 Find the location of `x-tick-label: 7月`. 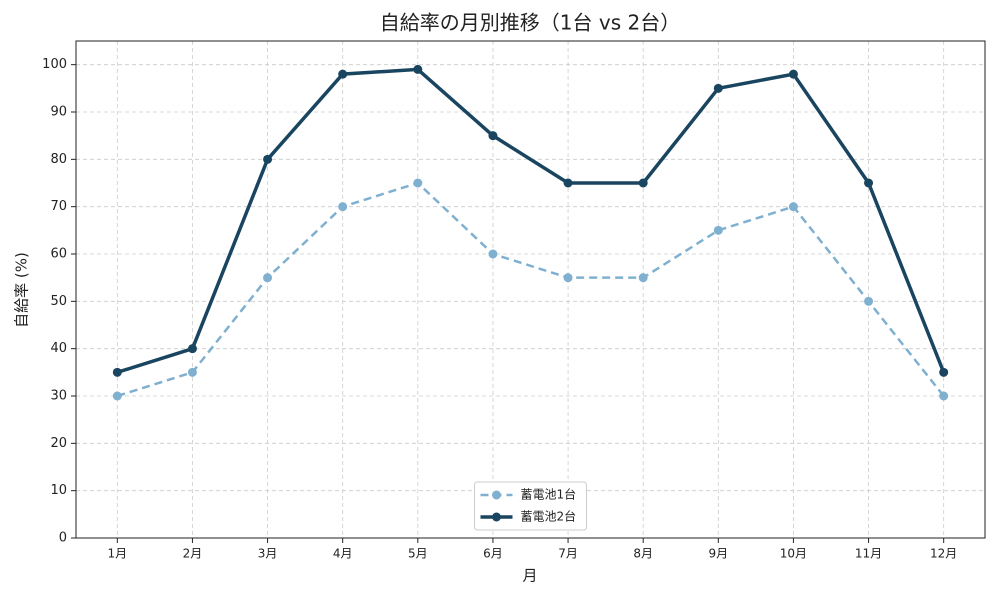

x-tick-label: 7月 is located at coordinates (568, 554).